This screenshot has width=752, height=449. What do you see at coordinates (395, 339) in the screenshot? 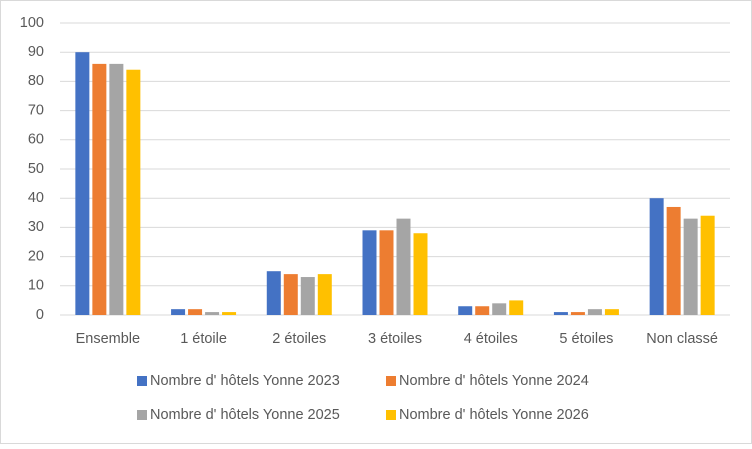
I see `x-tick-label: 3 étoiles` at bounding box center [395, 339].